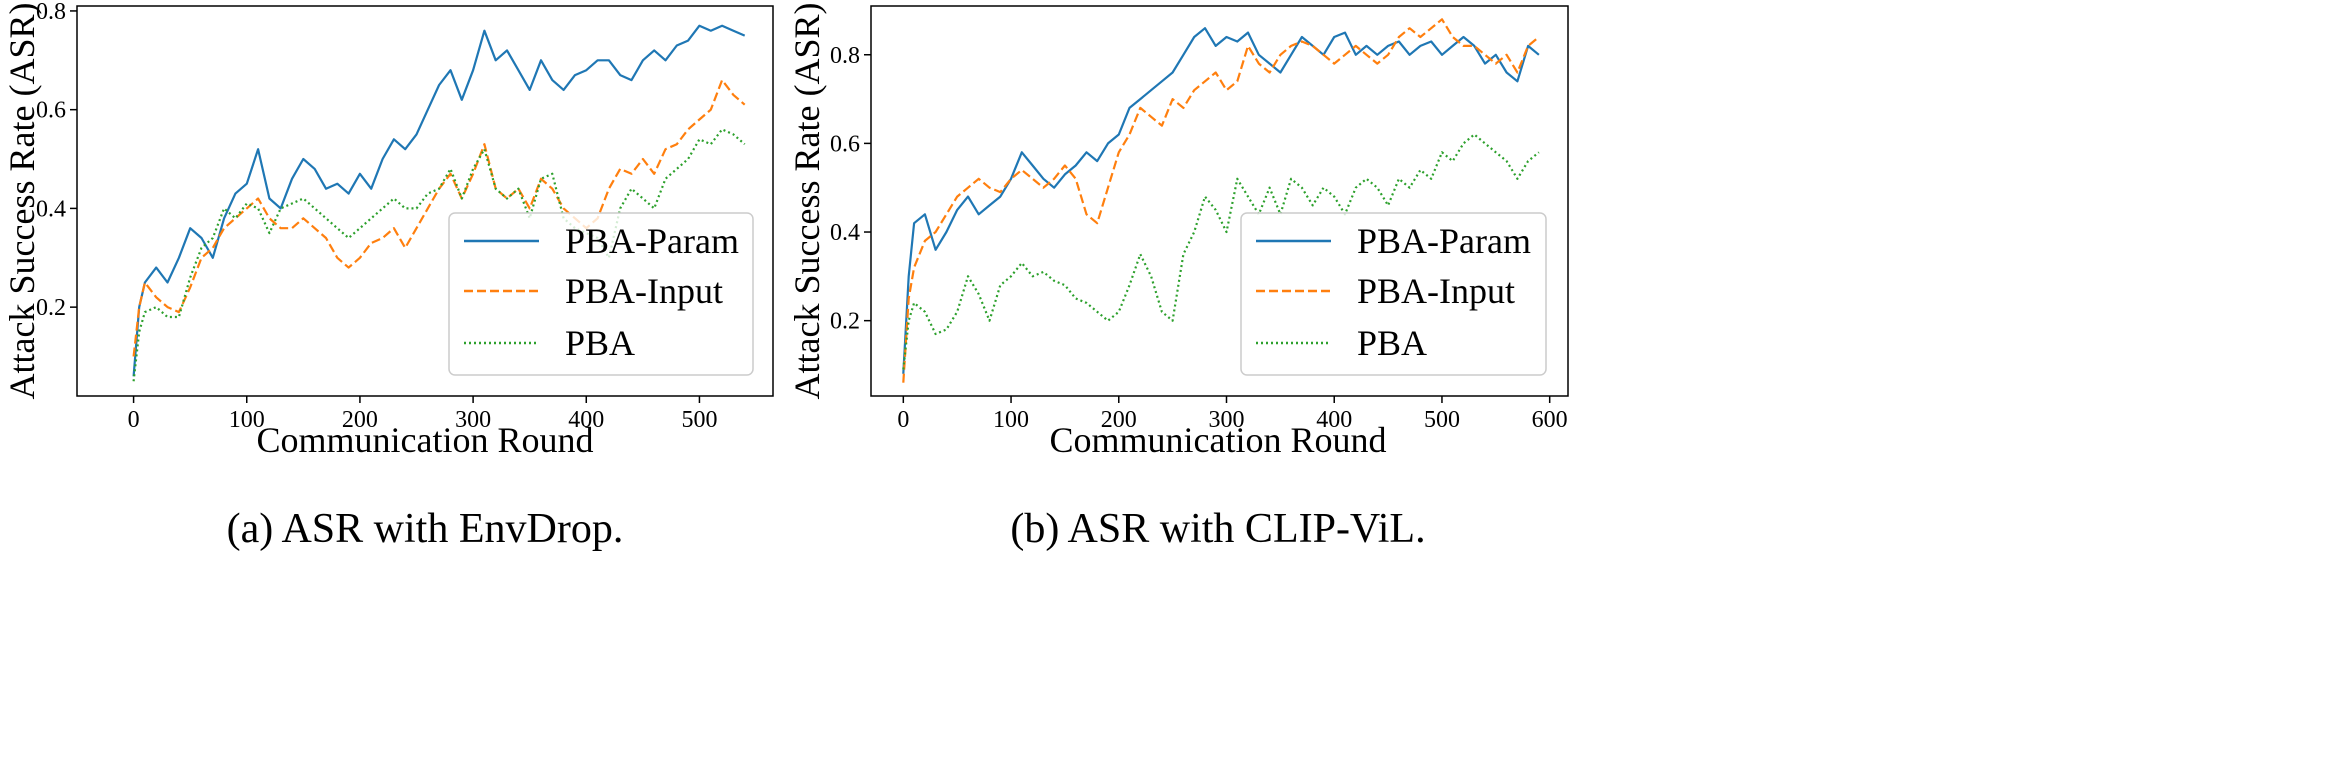 The width and height of the screenshot is (2341, 781). Describe the element at coordinates (1217, 529) in the screenshot. I see `figure-caption: (b) ASR with CLIP-ViL.` at that location.